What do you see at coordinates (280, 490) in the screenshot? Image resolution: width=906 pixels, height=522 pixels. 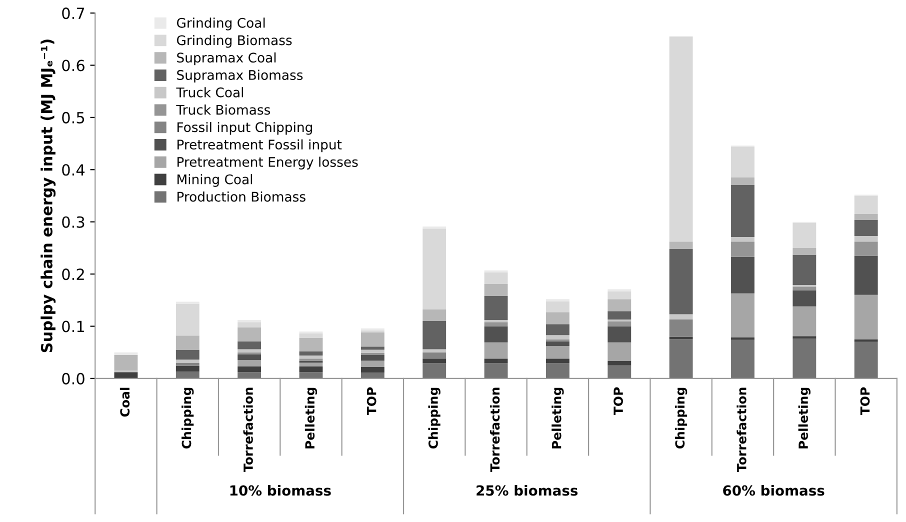 I see `text: 10% biomass` at bounding box center [280, 490].